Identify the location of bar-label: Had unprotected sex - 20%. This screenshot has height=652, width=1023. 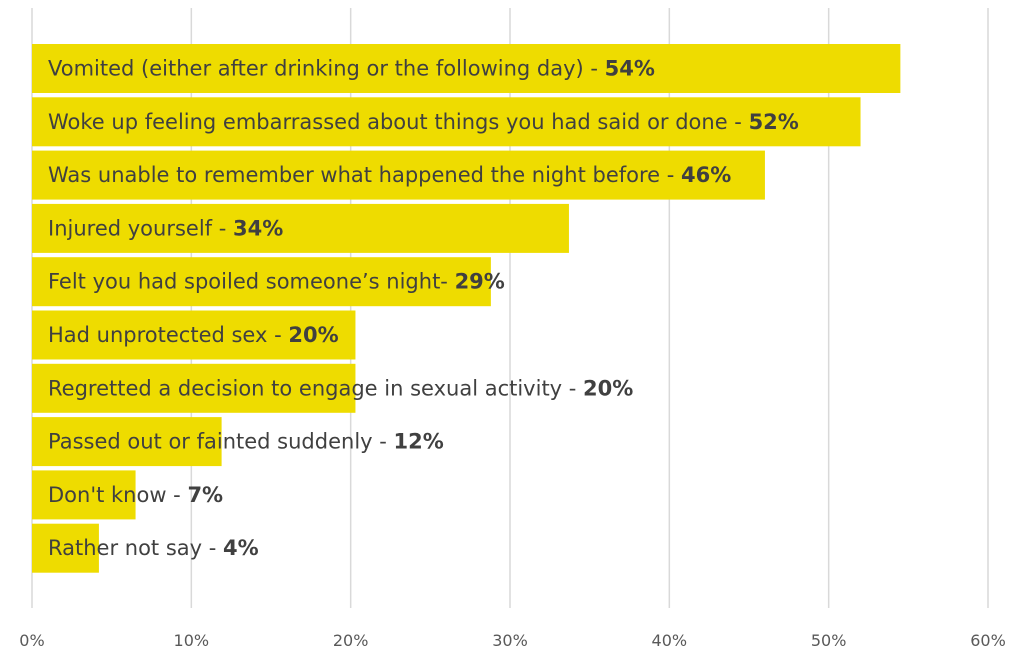
(193, 335).